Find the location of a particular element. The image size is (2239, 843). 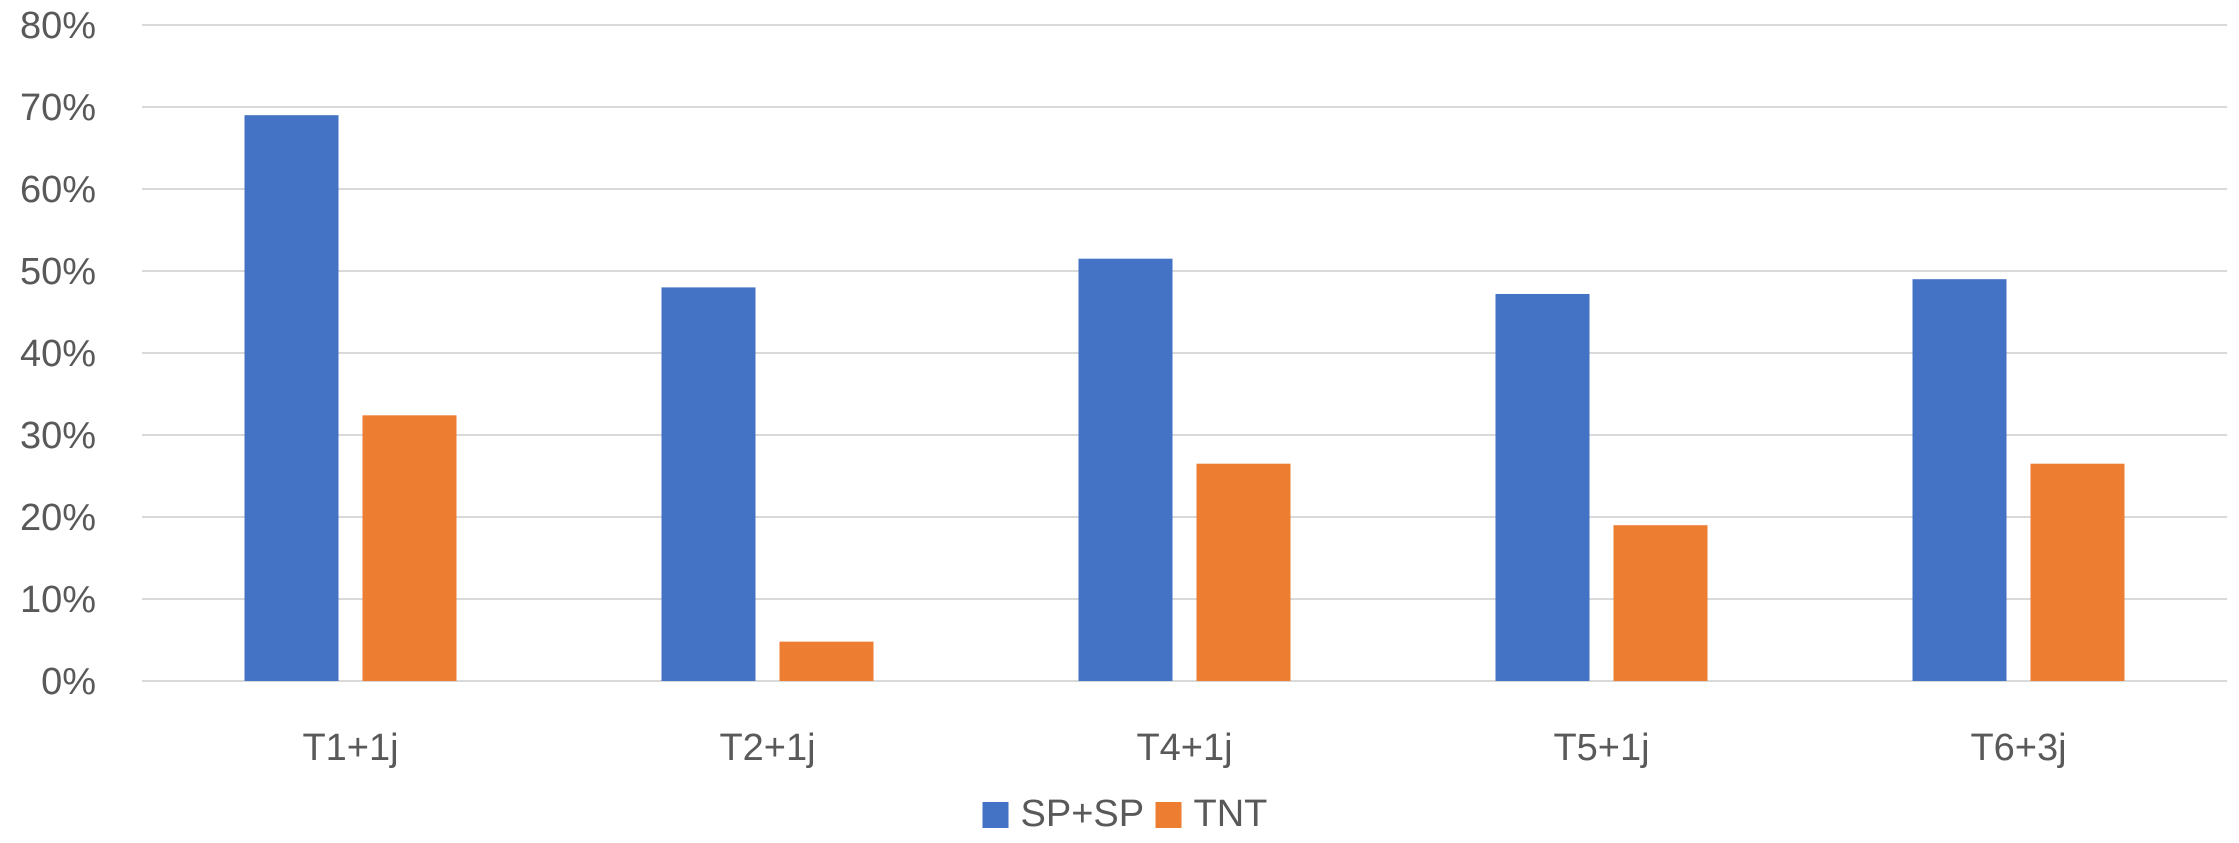

x-tick-label: T4+1j is located at coordinates (1184, 748).